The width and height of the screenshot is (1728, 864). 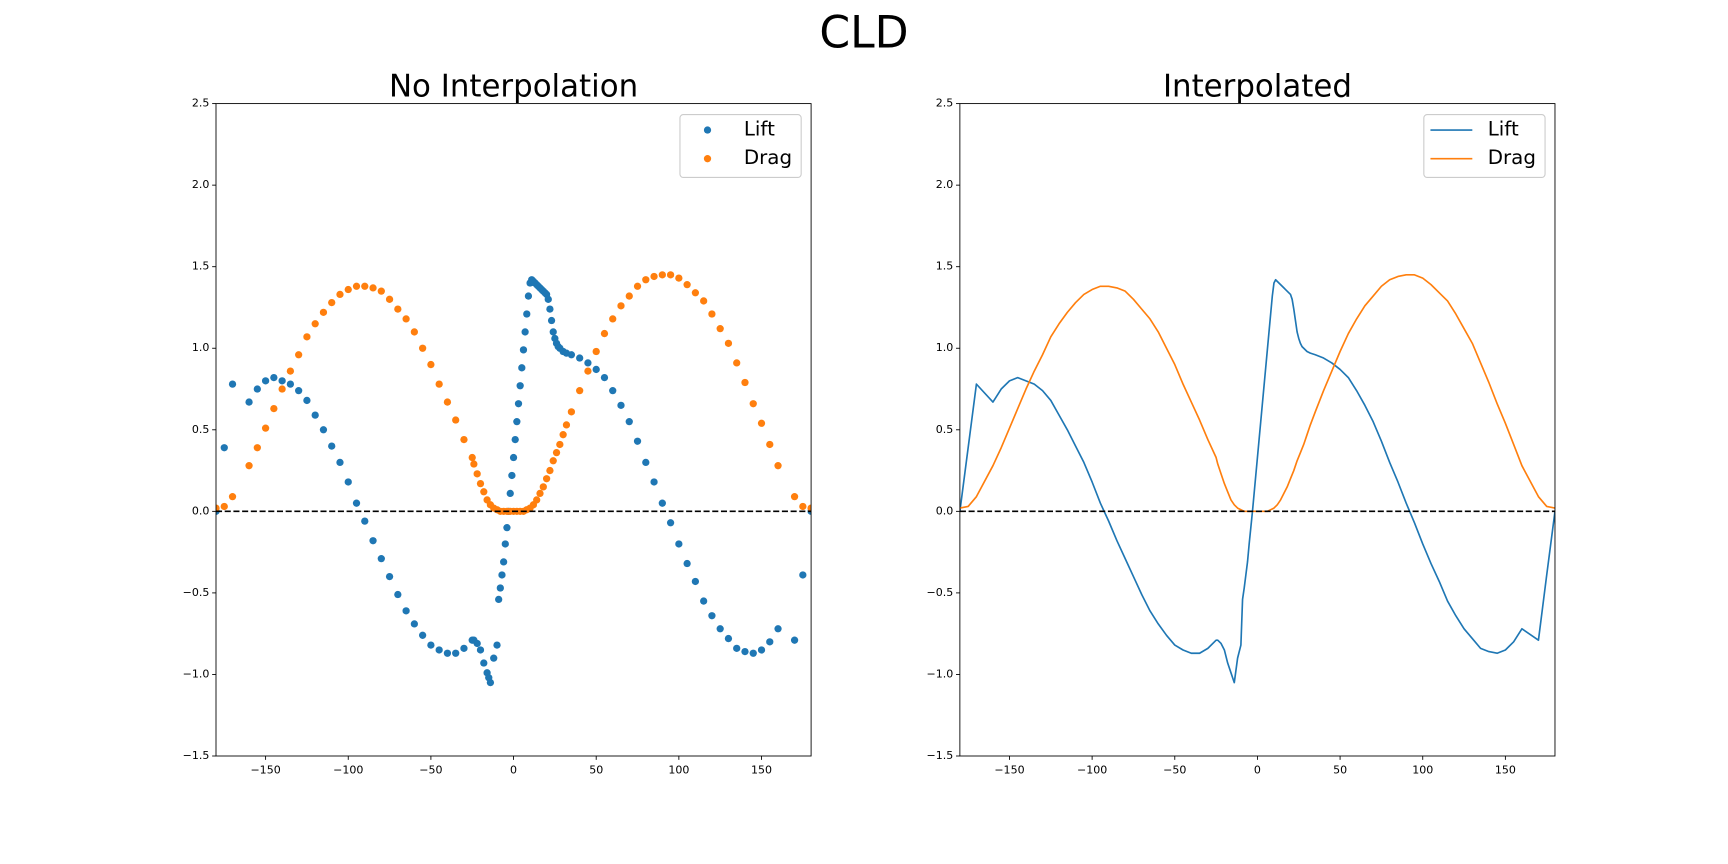 What do you see at coordinates (513, 87) in the screenshot?
I see `subplot-title: No Interpolation` at bounding box center [513, 87].